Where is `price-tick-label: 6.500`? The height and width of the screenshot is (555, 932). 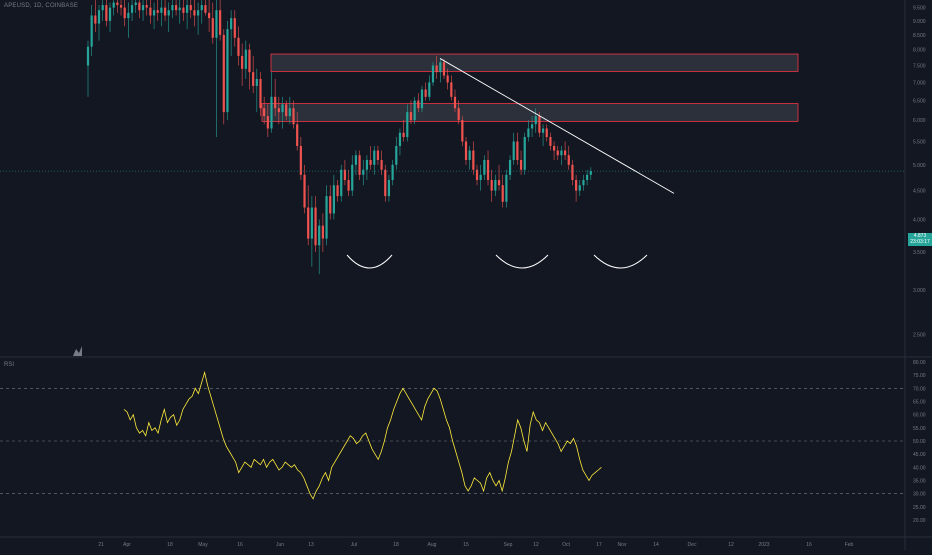 price-tick-label: 6.500 is located at coordinates (919, 102).